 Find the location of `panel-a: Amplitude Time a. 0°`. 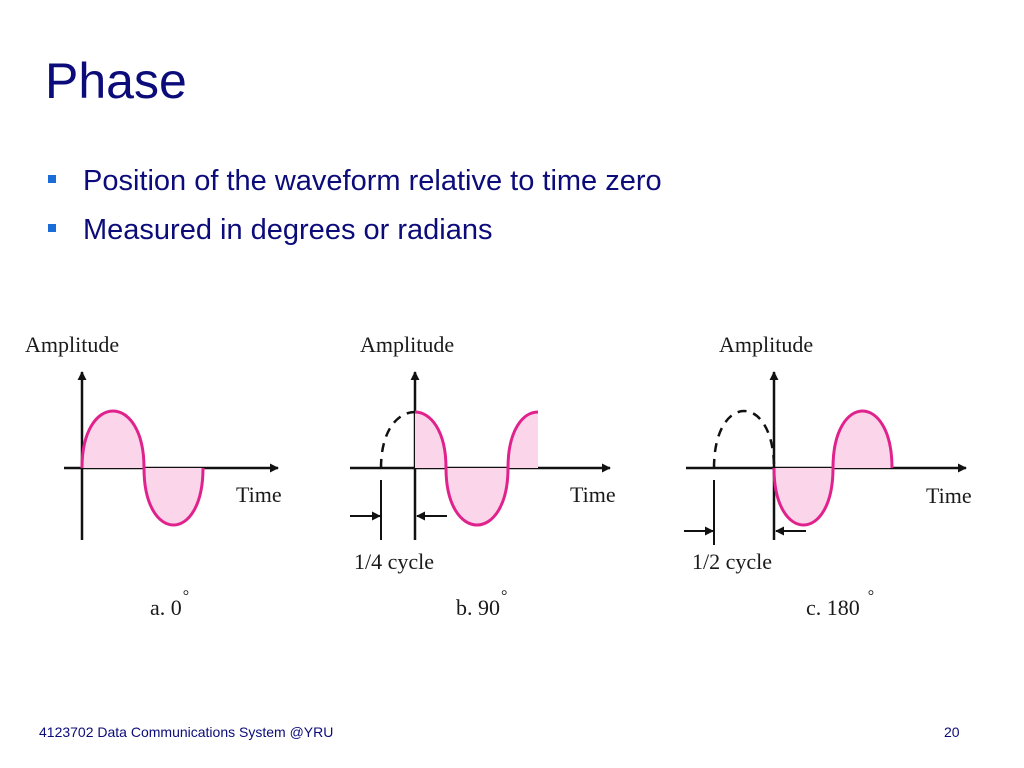

panel-a: Amplitude Time a. 0° is located at coordinates (153, 476).